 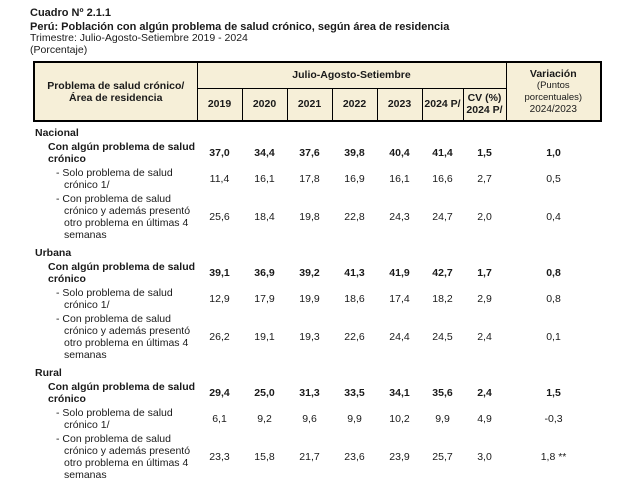 What do you see at coordinates (442, 393) in the screenshot?
I see `value-cell: 35,6` at bounding box center [442, 393].